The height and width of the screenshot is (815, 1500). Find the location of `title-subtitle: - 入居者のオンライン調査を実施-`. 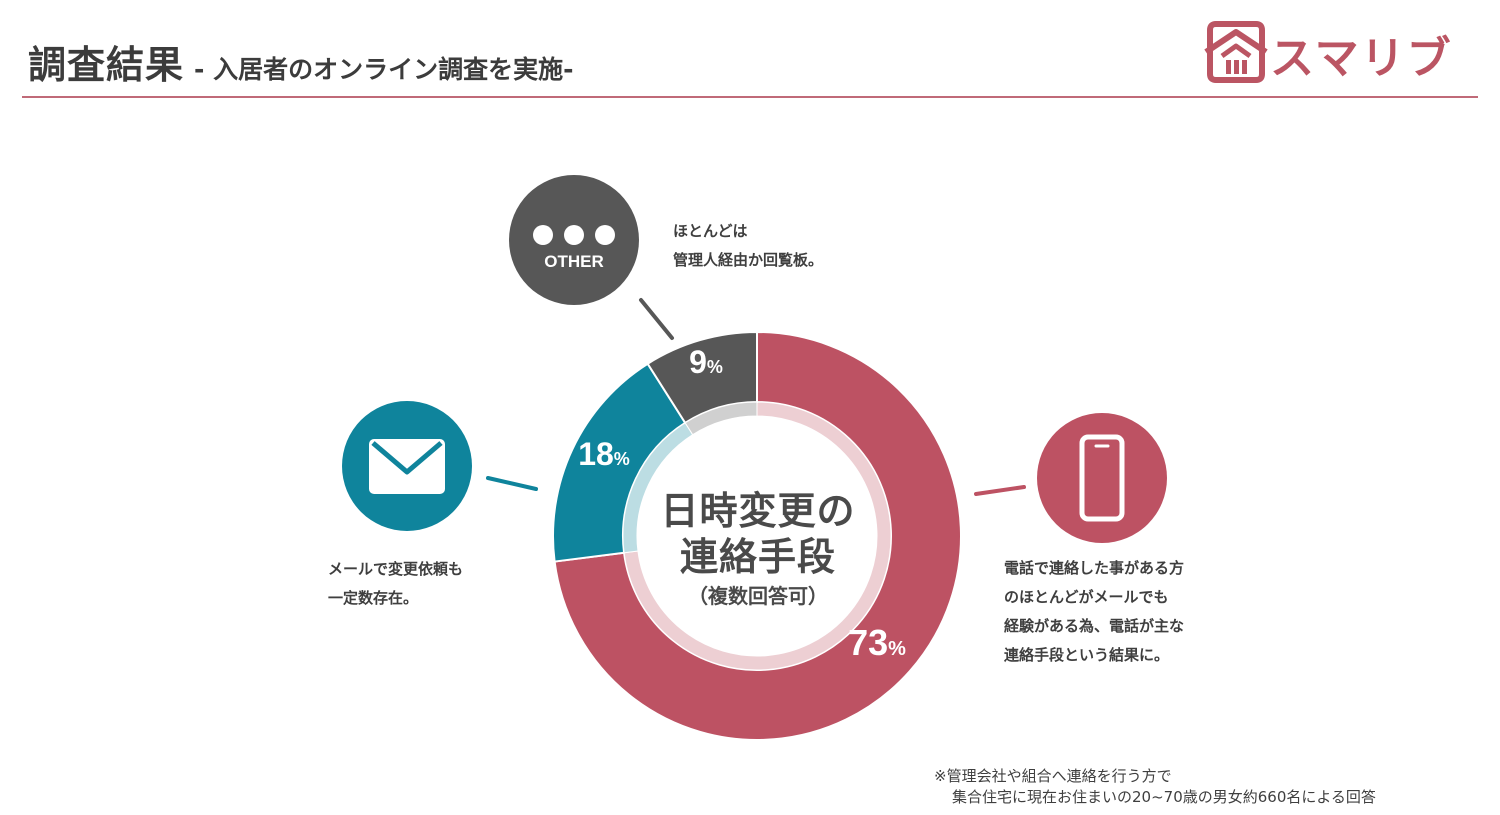

title-subtitle: - 入居者のオンライン調査を実施- is located at coordinates (384, 69).